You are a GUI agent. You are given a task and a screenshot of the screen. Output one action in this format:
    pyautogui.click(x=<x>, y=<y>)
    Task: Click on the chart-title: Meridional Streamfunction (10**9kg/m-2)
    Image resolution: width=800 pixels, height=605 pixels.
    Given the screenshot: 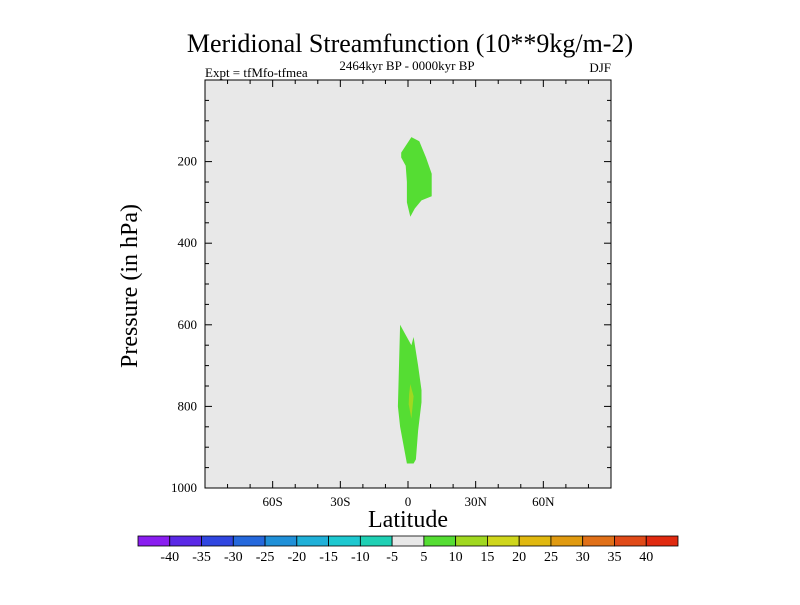 What is the action you would take?
    pyautogui.click(x=410, y=43)
    